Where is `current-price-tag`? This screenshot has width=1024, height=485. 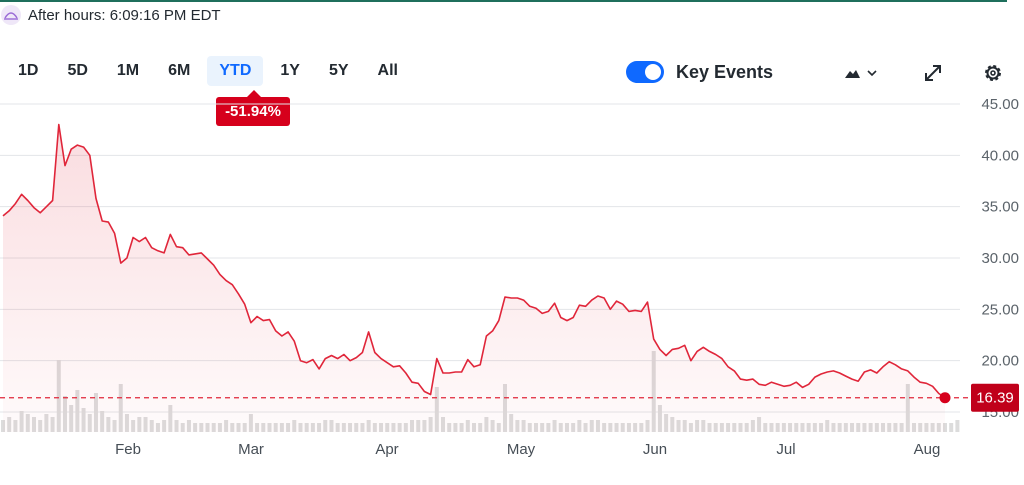
current-price-tag is located at coordinates (995, 397).